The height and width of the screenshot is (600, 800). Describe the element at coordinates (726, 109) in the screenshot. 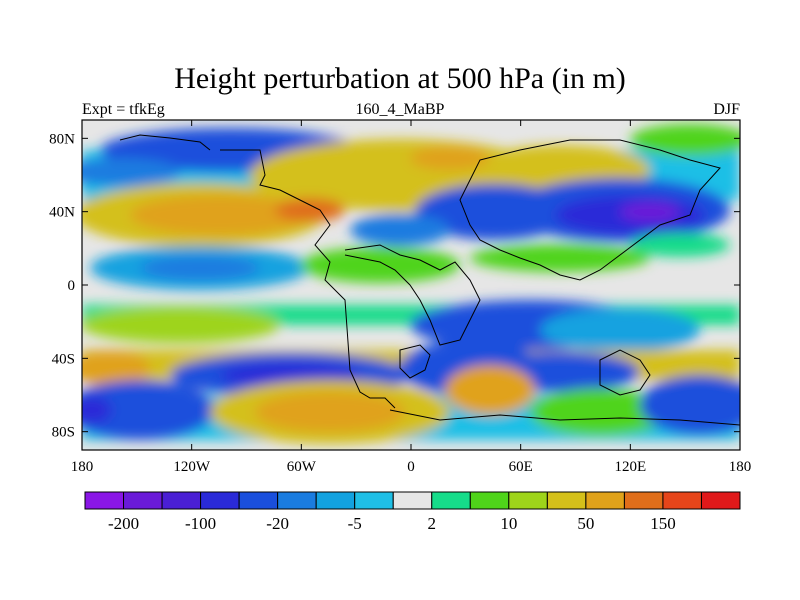

I see `season-label: DJF` at that location.